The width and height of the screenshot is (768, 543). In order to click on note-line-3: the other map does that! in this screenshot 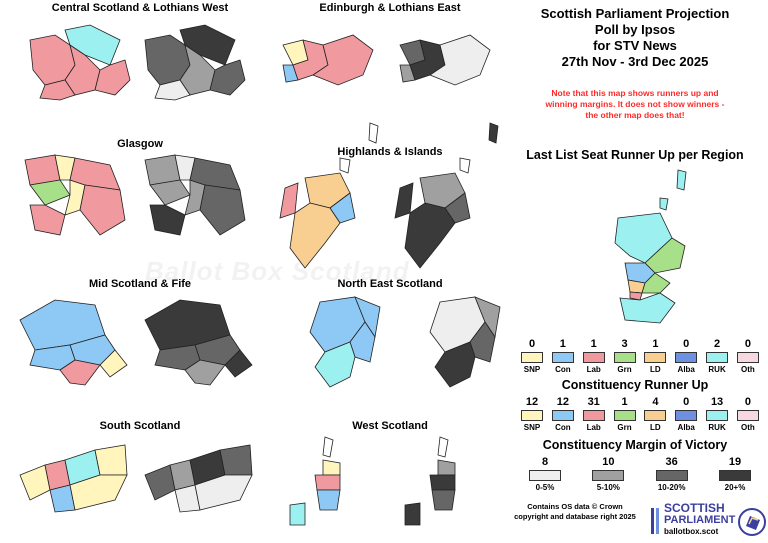, I will do `click(635, 115)`.